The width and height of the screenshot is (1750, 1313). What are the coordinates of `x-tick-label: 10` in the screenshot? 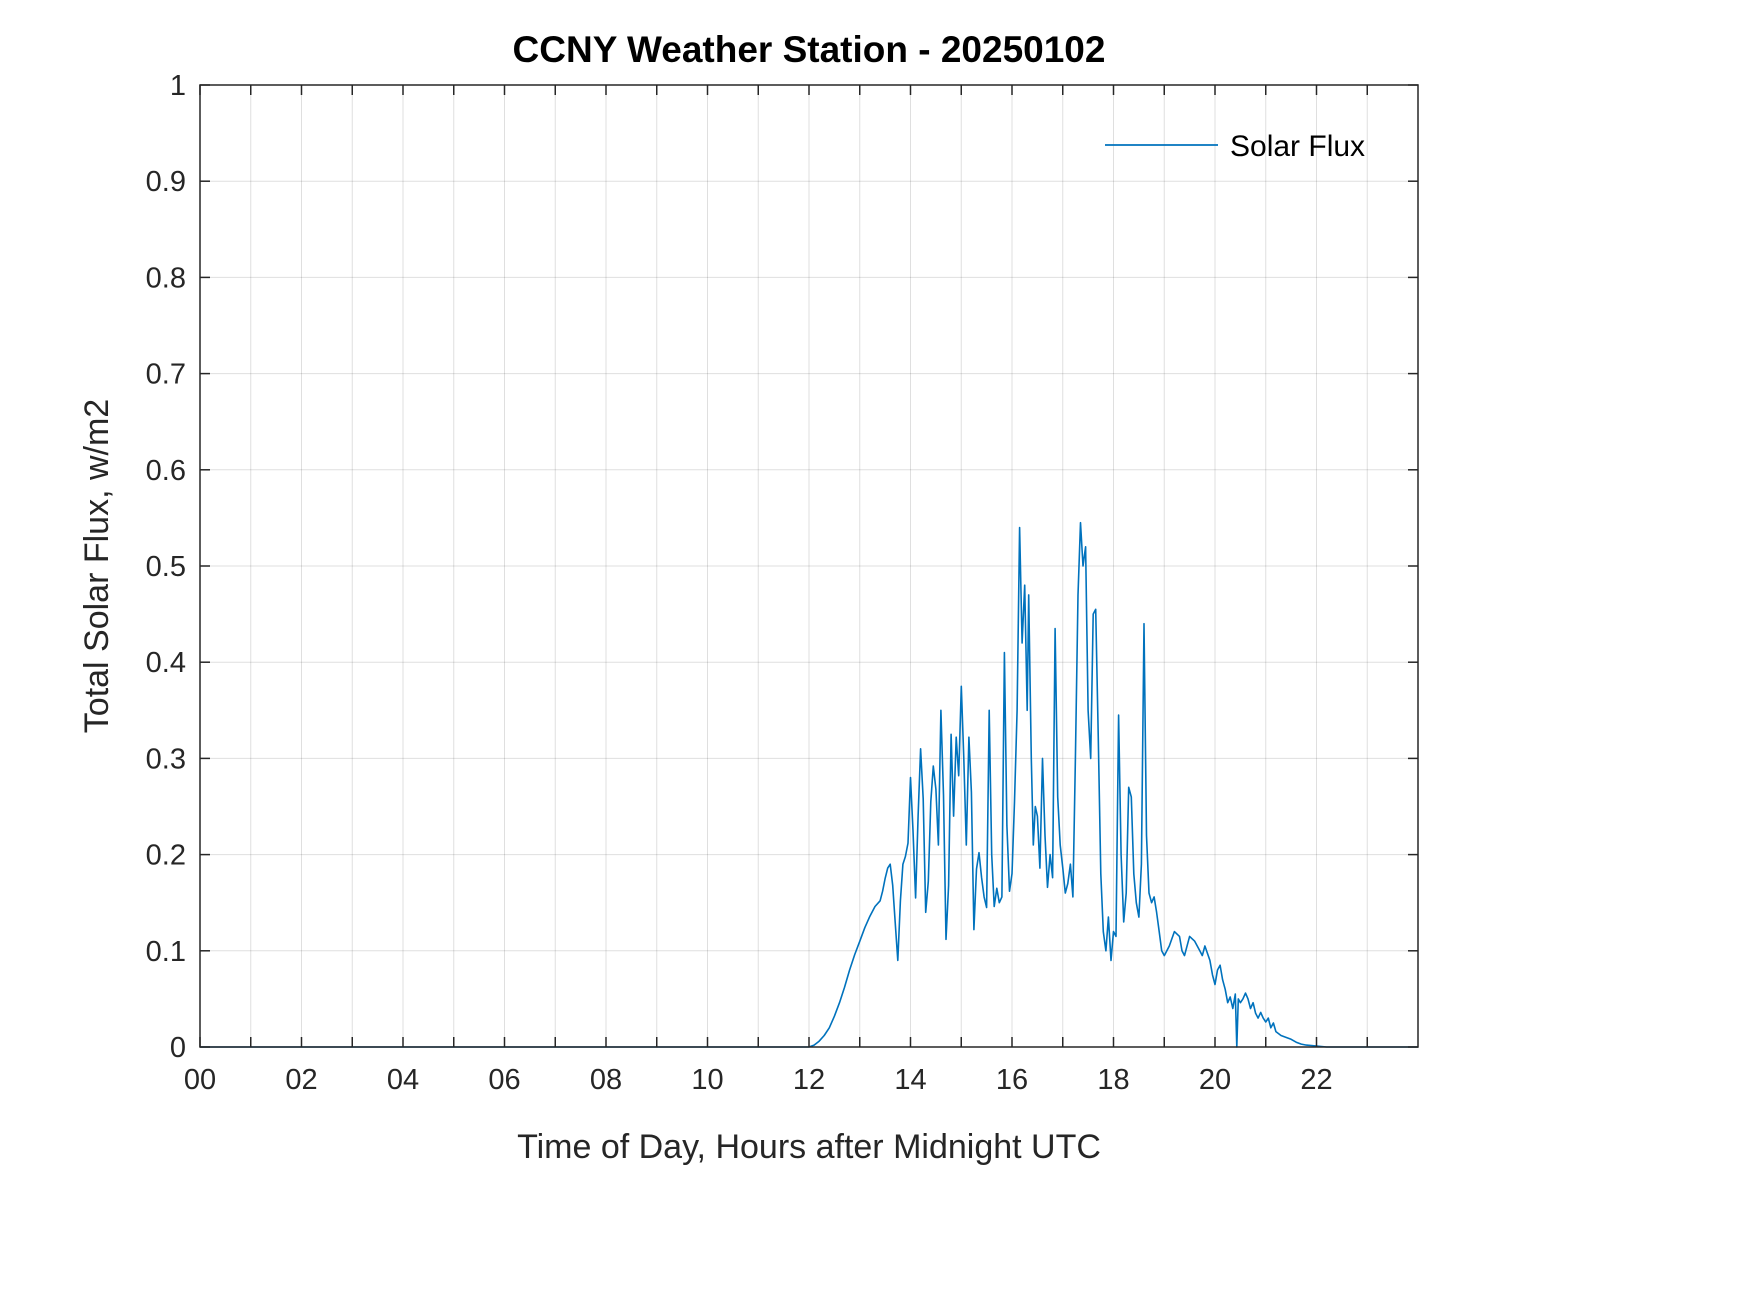 It's located at (707, 1080).